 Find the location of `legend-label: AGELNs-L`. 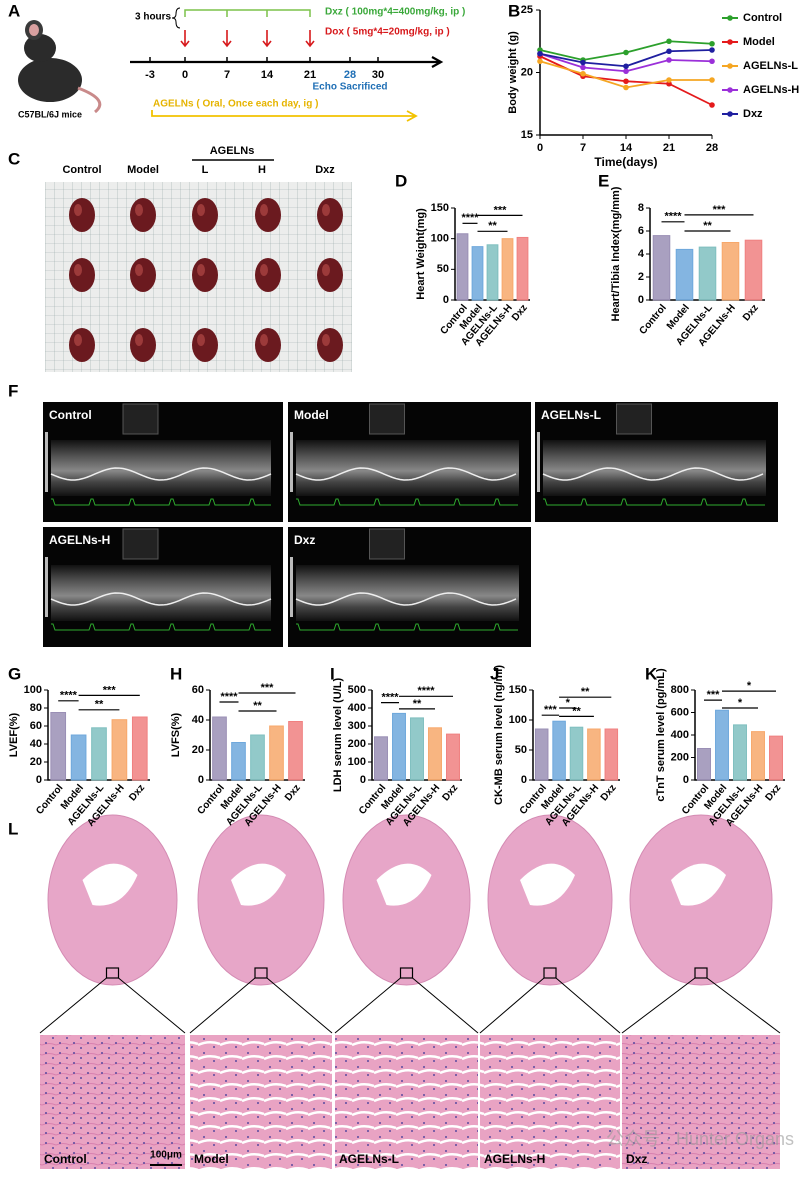

legend-label: AGELNs-L is located at coordinates (770, 66).